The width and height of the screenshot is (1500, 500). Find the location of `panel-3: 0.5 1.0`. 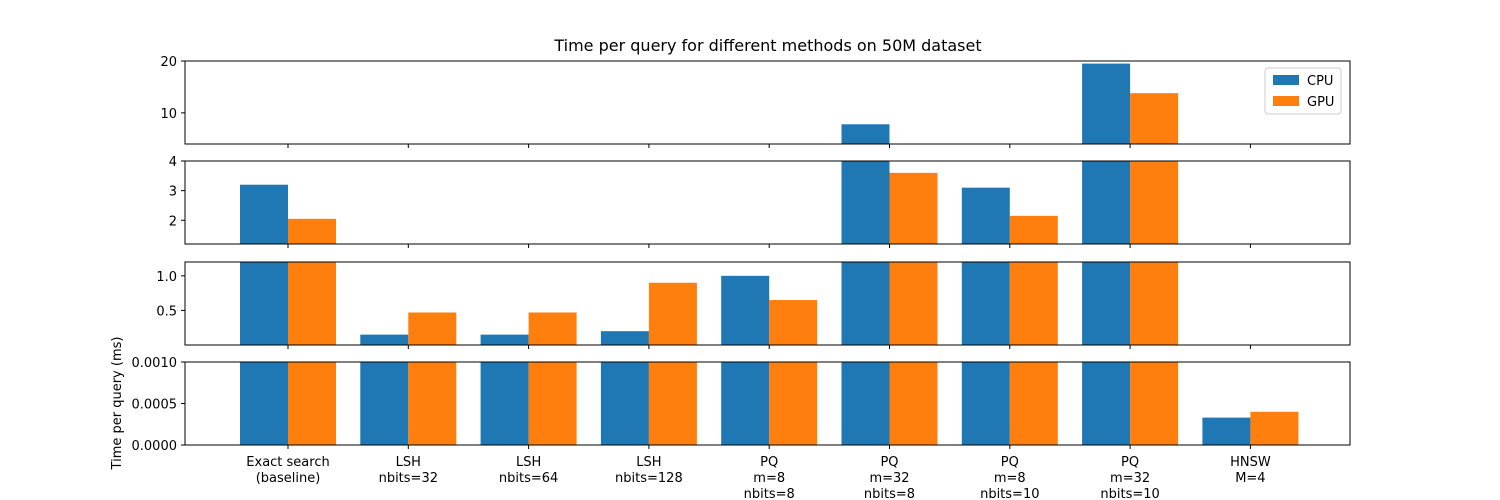

panel-3: 0.5 1.0 is located at coordinates (753, 305).